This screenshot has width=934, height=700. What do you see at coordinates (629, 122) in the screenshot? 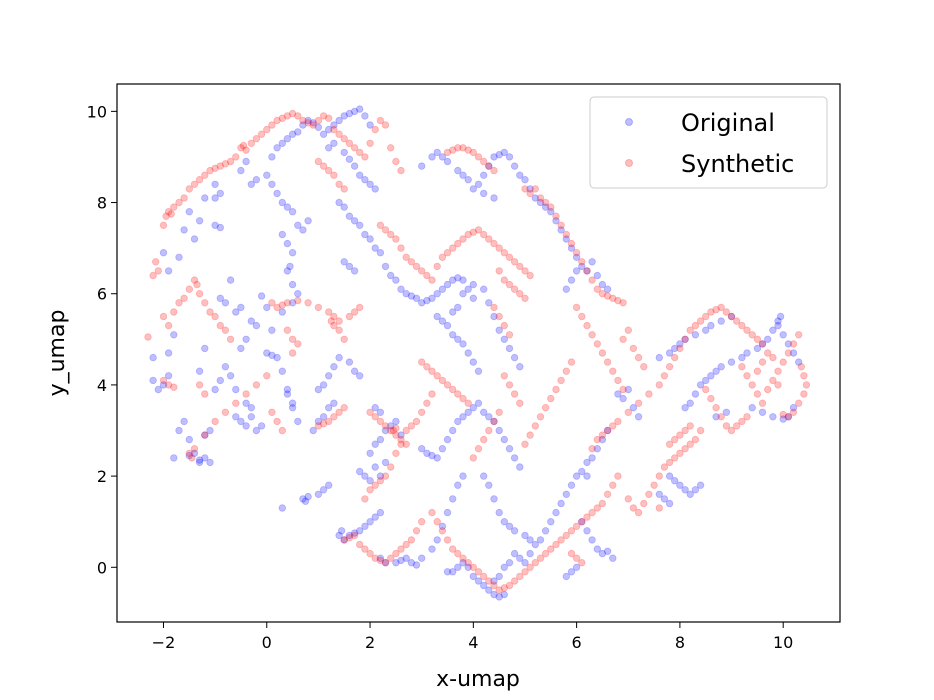
I see `legend-marker-original` at bounding box center [629, 122].